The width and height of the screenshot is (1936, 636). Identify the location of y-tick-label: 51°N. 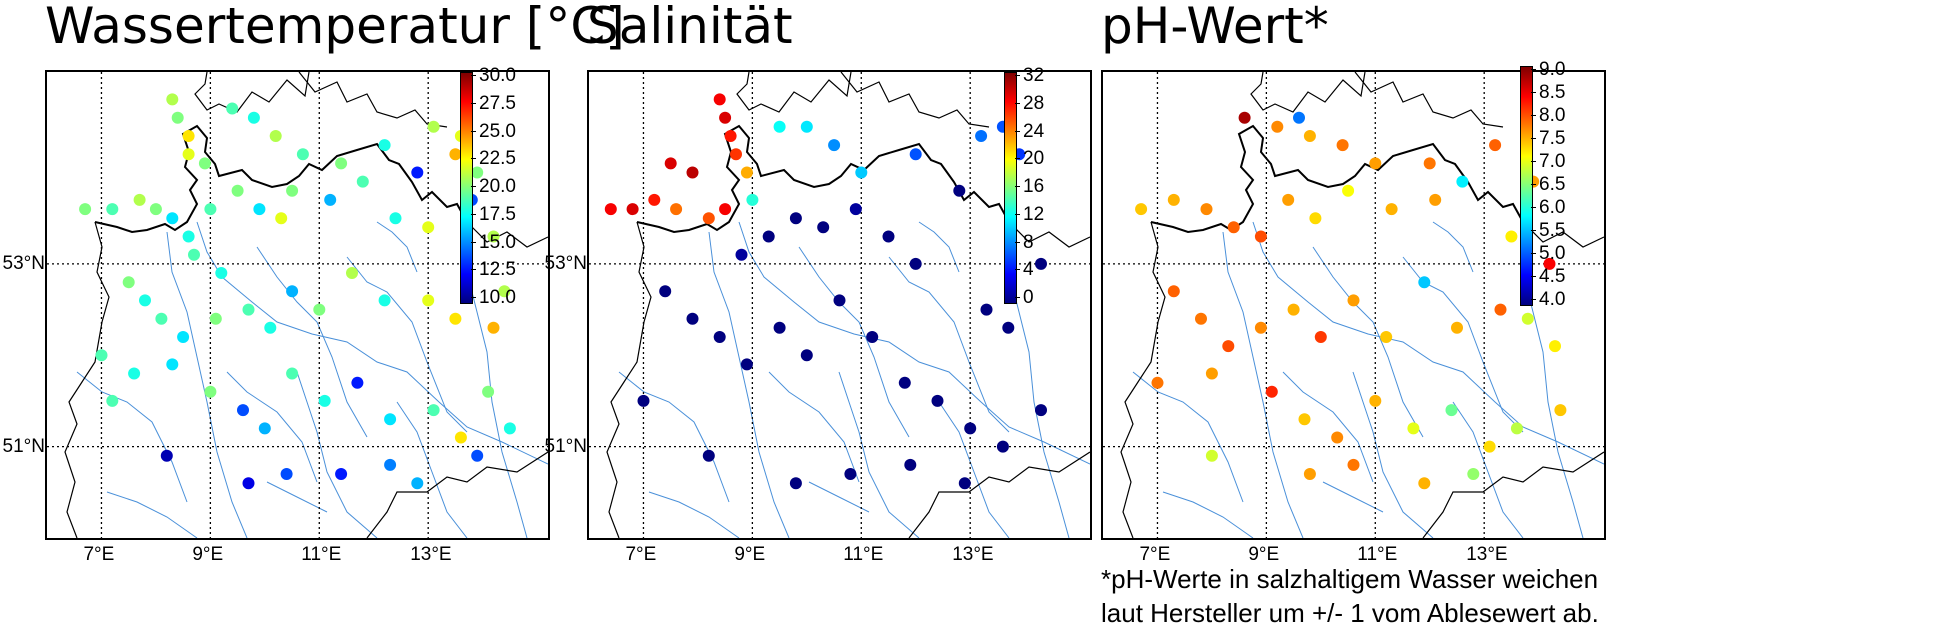
(565, 447).